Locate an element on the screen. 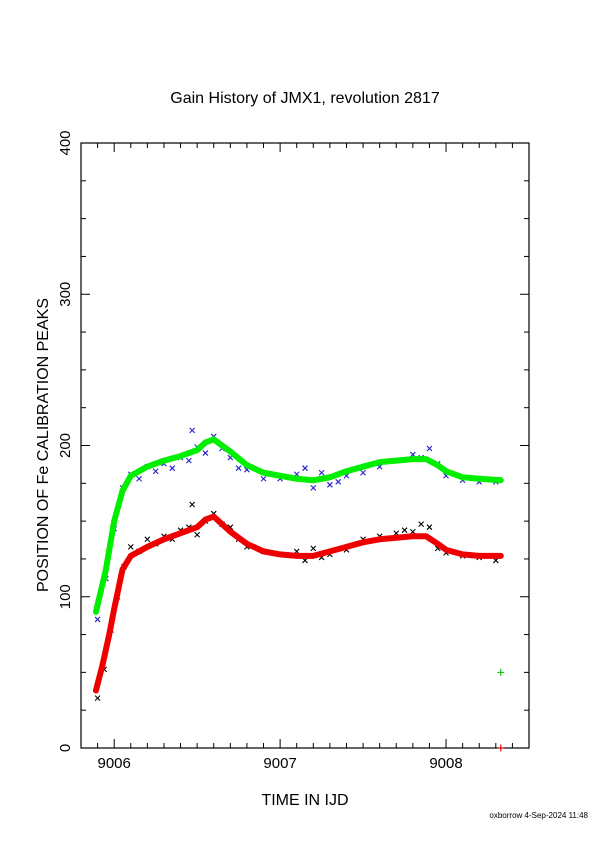 The height and width of the screenshot is (842, 595). y-tick-labels: 0 100 200 300 400 is located at coordinates (65, 441).